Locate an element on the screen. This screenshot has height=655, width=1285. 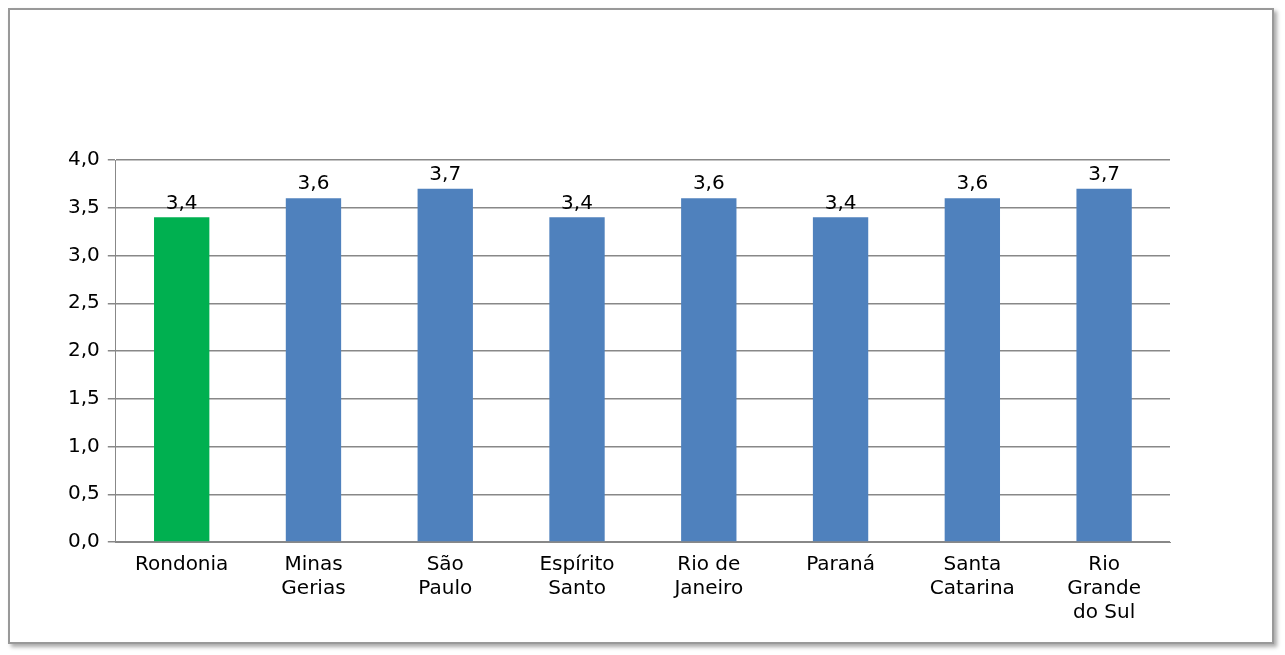
y-tick-label: 1,0 is located at coordinates (83, 444).